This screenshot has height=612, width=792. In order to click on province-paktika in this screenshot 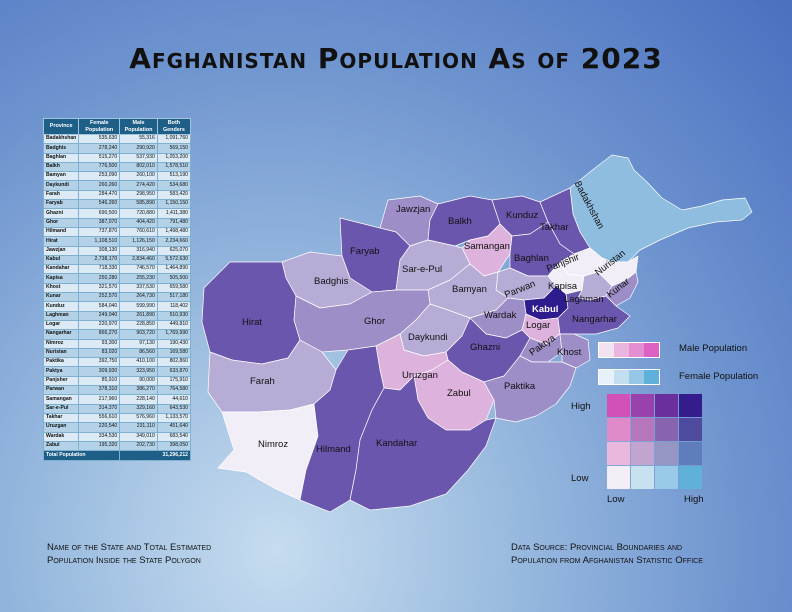, I will do `click(530, 389)`.